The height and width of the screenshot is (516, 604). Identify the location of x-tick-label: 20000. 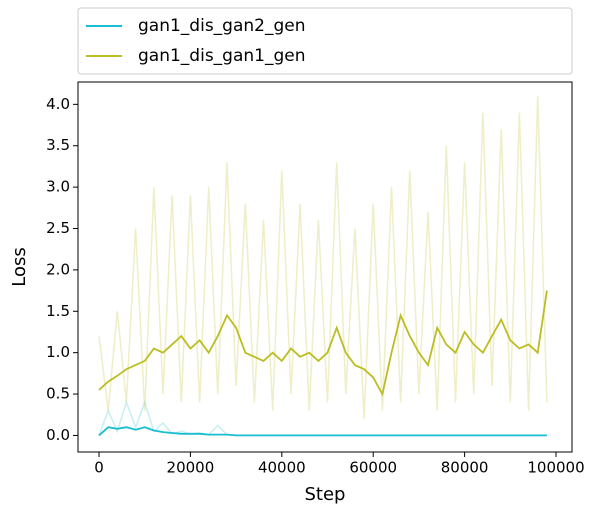
(191, 468).